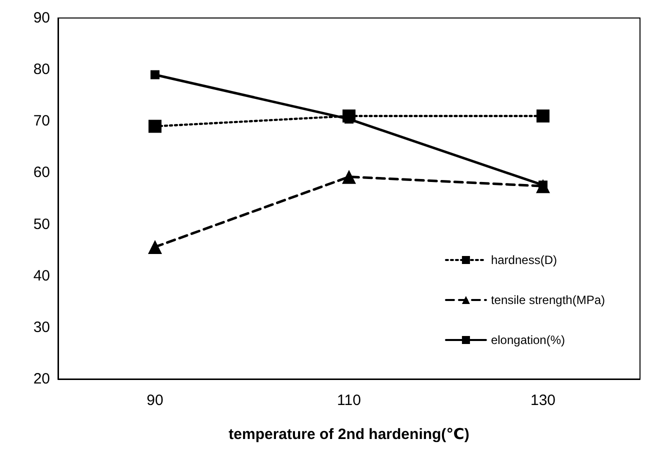  What do you see at coordinates (41, 173) in the screenshot?
I see `y-tick-label: 60` at bounding box center [41, 173].